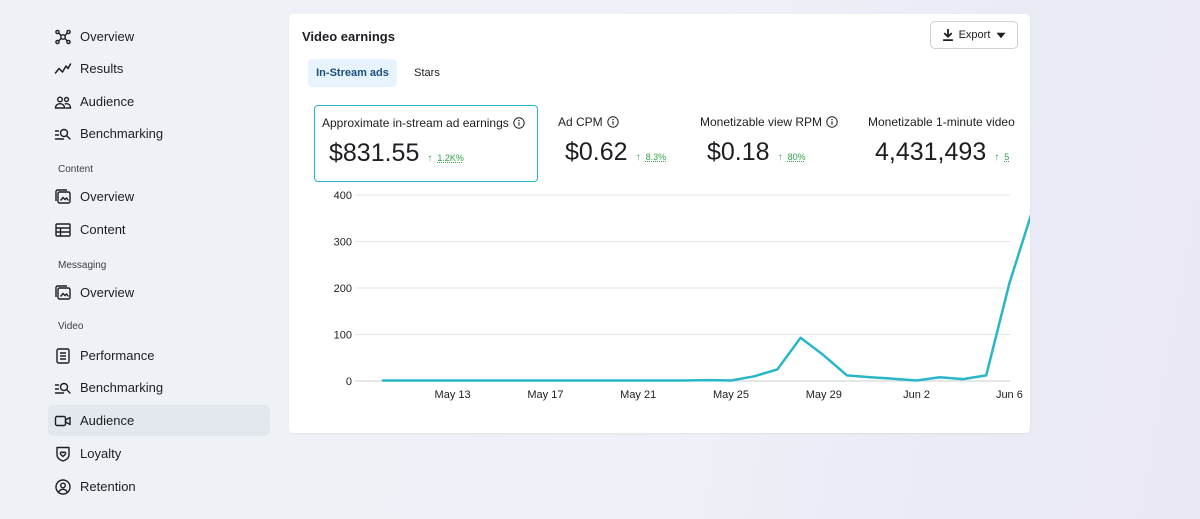 The image size is (1200, 519). What do you see at coordinates (352, 73) in the screenshot?
I see `tab-in-stream-ads: In-Stream ads` at bounding box center [352, 73].